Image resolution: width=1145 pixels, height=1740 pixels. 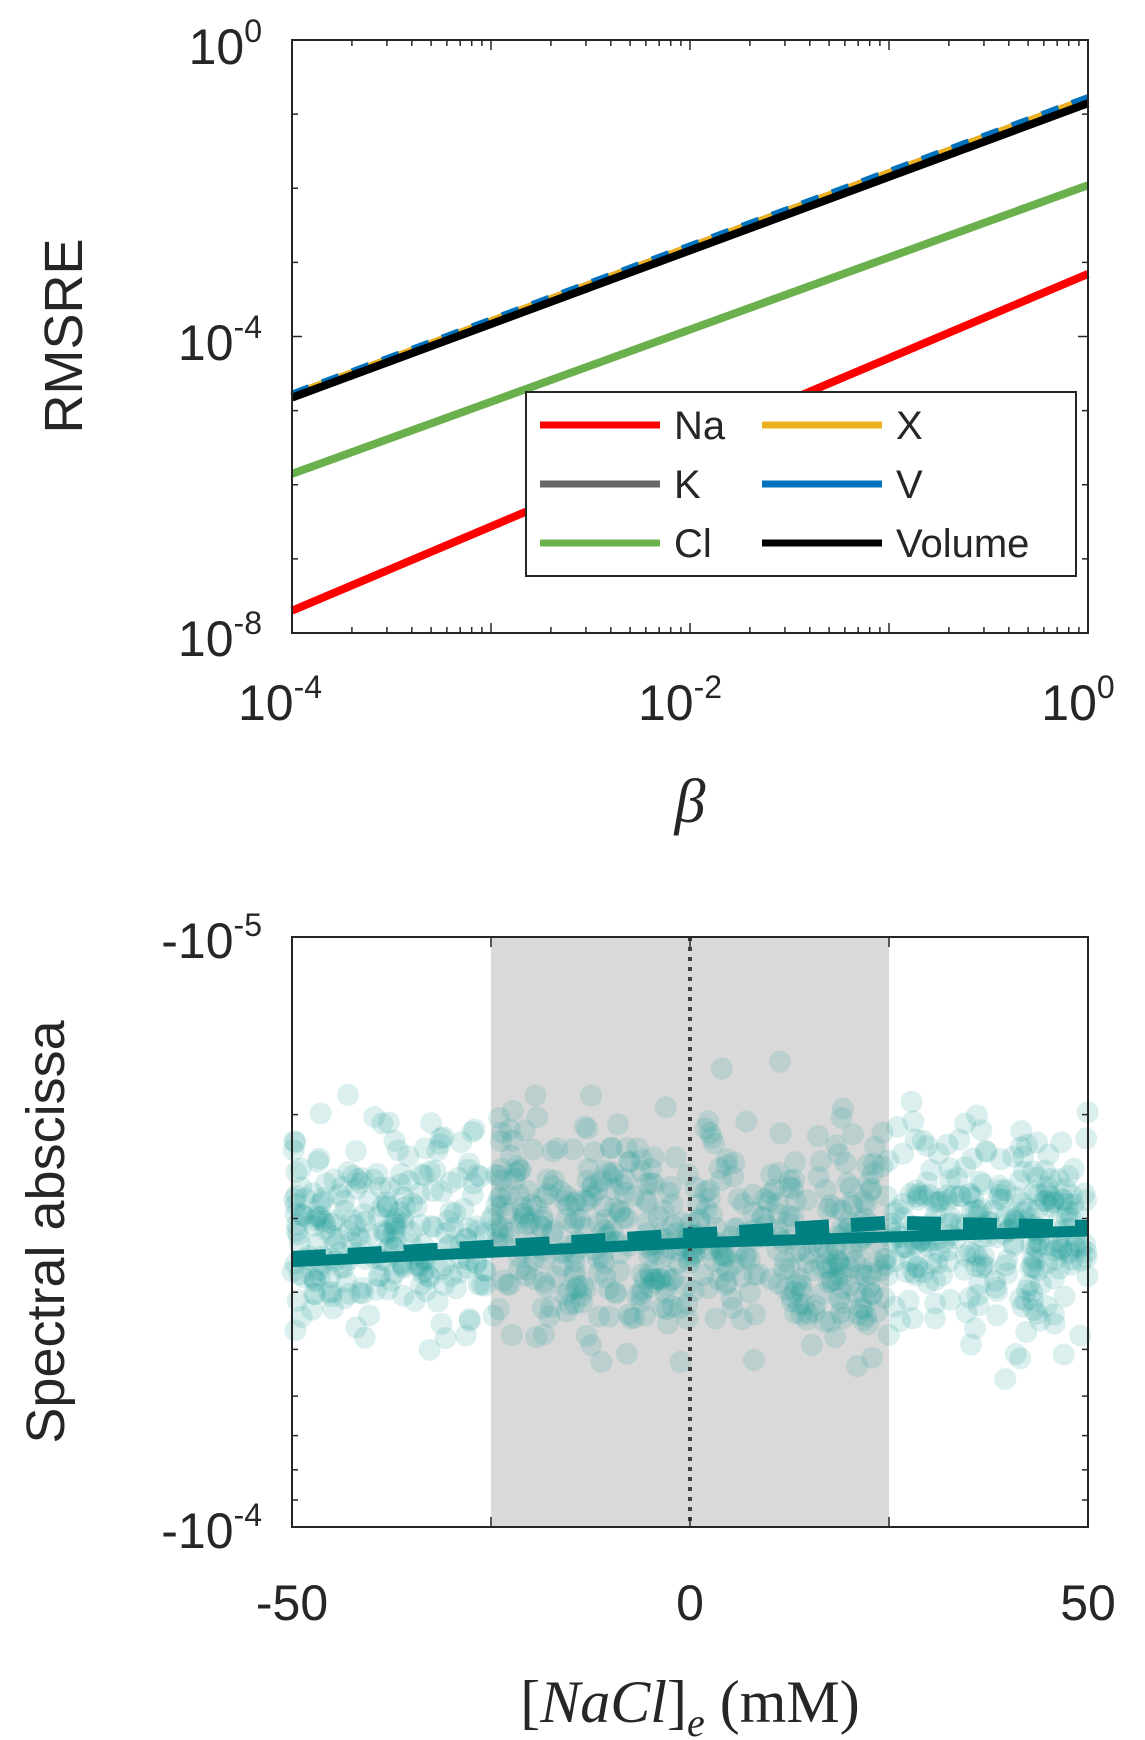 What do you see at coordinates (211, 938) in the screenshot?
I see `spectral-y-tick-label: -10-5` at bounding box center [211, 938].